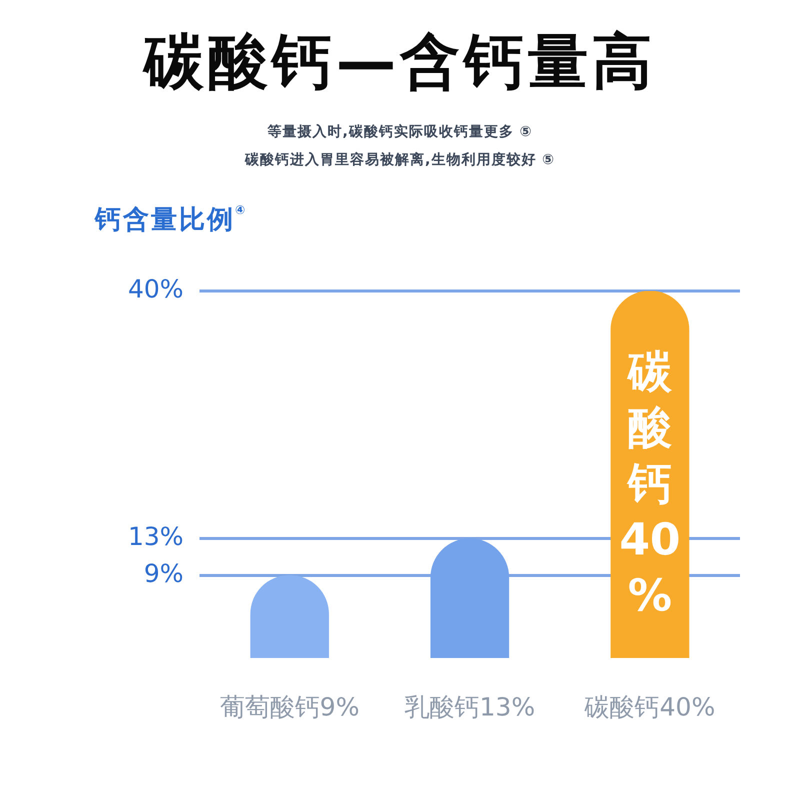 The image size is (800, 800). Describe the element at coordinates (400, 146) in the screenshot. I see `chart-subtitle: 等量摄入时,碳酸钙实际吸收钙量更多 ⑤ 碳酸钙进入胃里容易被解离,生物利用度较好 ⑤` at that location.